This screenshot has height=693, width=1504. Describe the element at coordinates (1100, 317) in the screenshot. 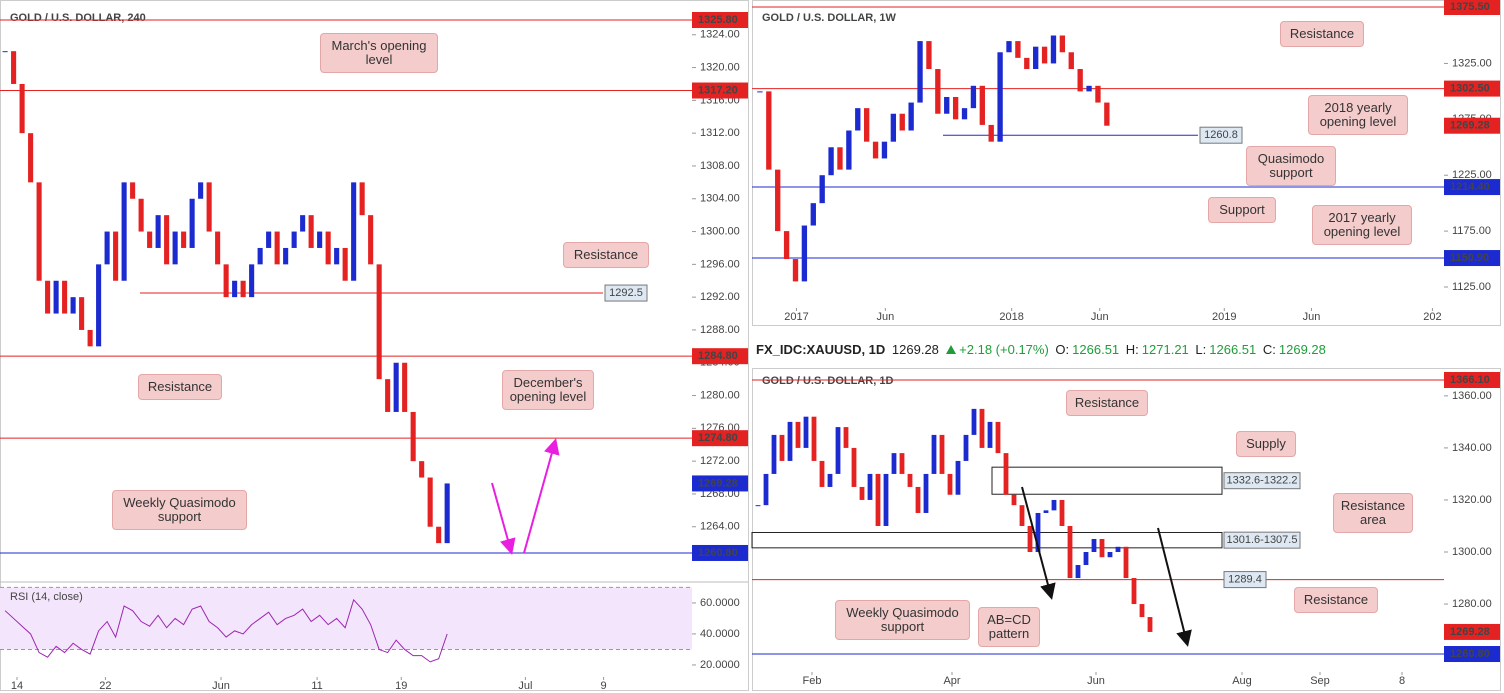

I see `x-tick-label: Jun` at that location.